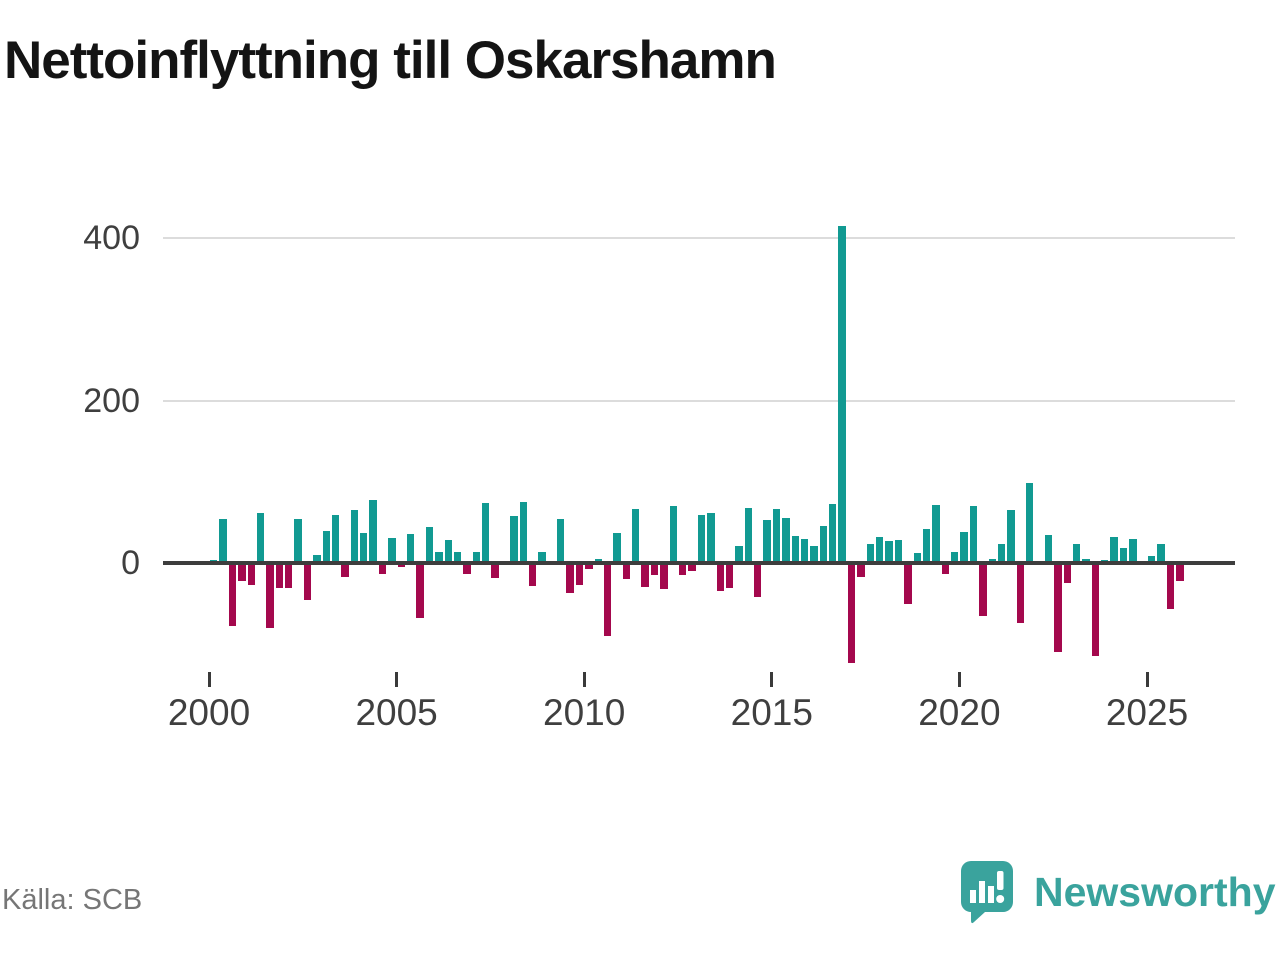  Describe the element at coordinates (992, 560) in the screenshot. I see `bar-2020Q4` at that location.